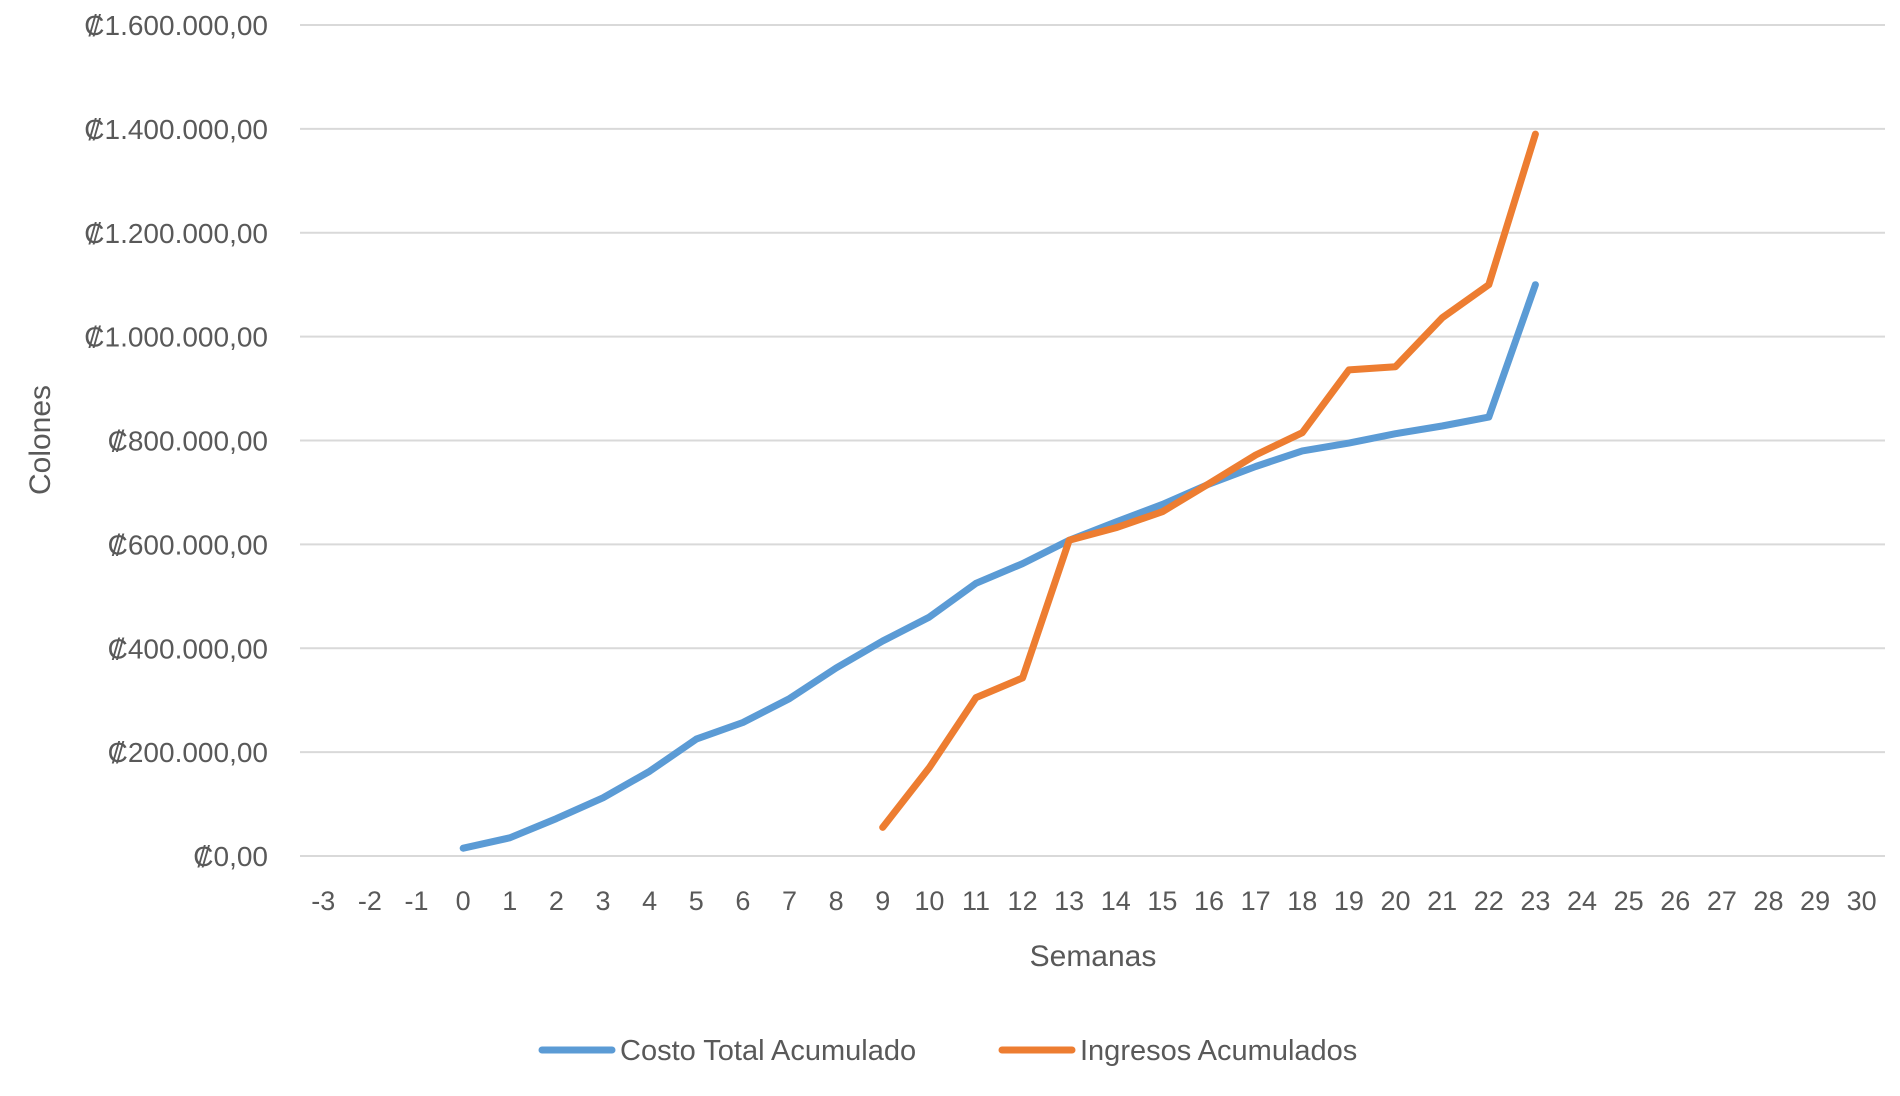  Describe the element at coordinates (602, 901) in the screenshot. I see `x-tick-label: 3` at that location.